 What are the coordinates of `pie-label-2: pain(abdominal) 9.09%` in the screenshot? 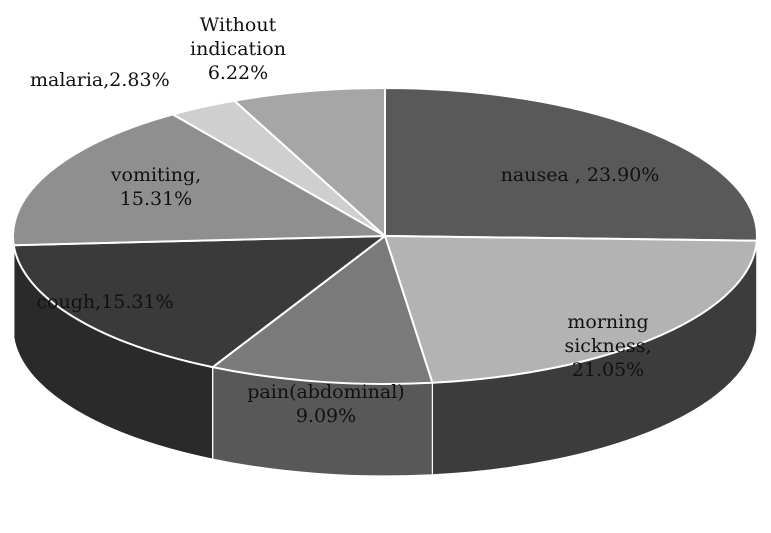 It's located at (325, 404).